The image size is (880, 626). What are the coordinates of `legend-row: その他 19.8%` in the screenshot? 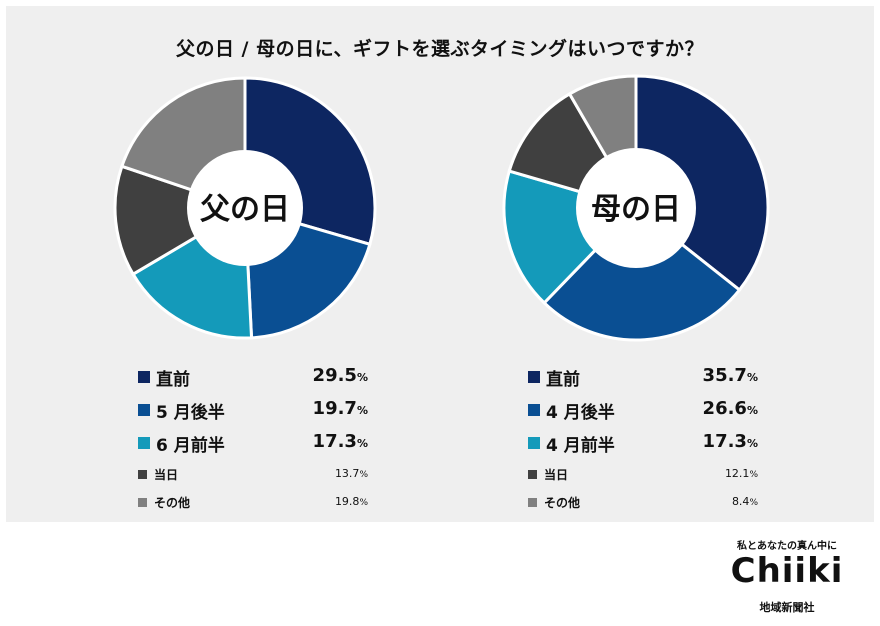 It's located at (253, 505).